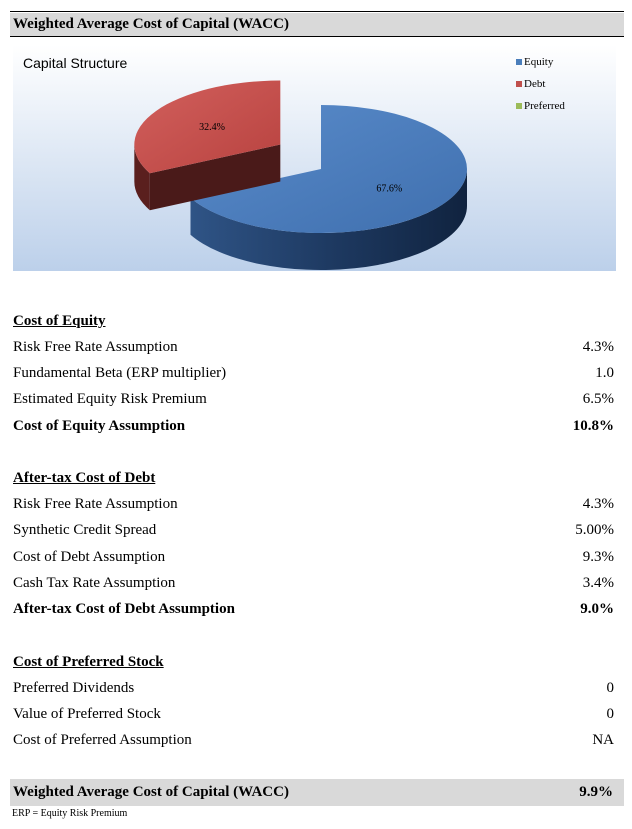 The width and height of the screenshot is (632, 829). I want to click on row-value: 1.0, so click(604, 373).